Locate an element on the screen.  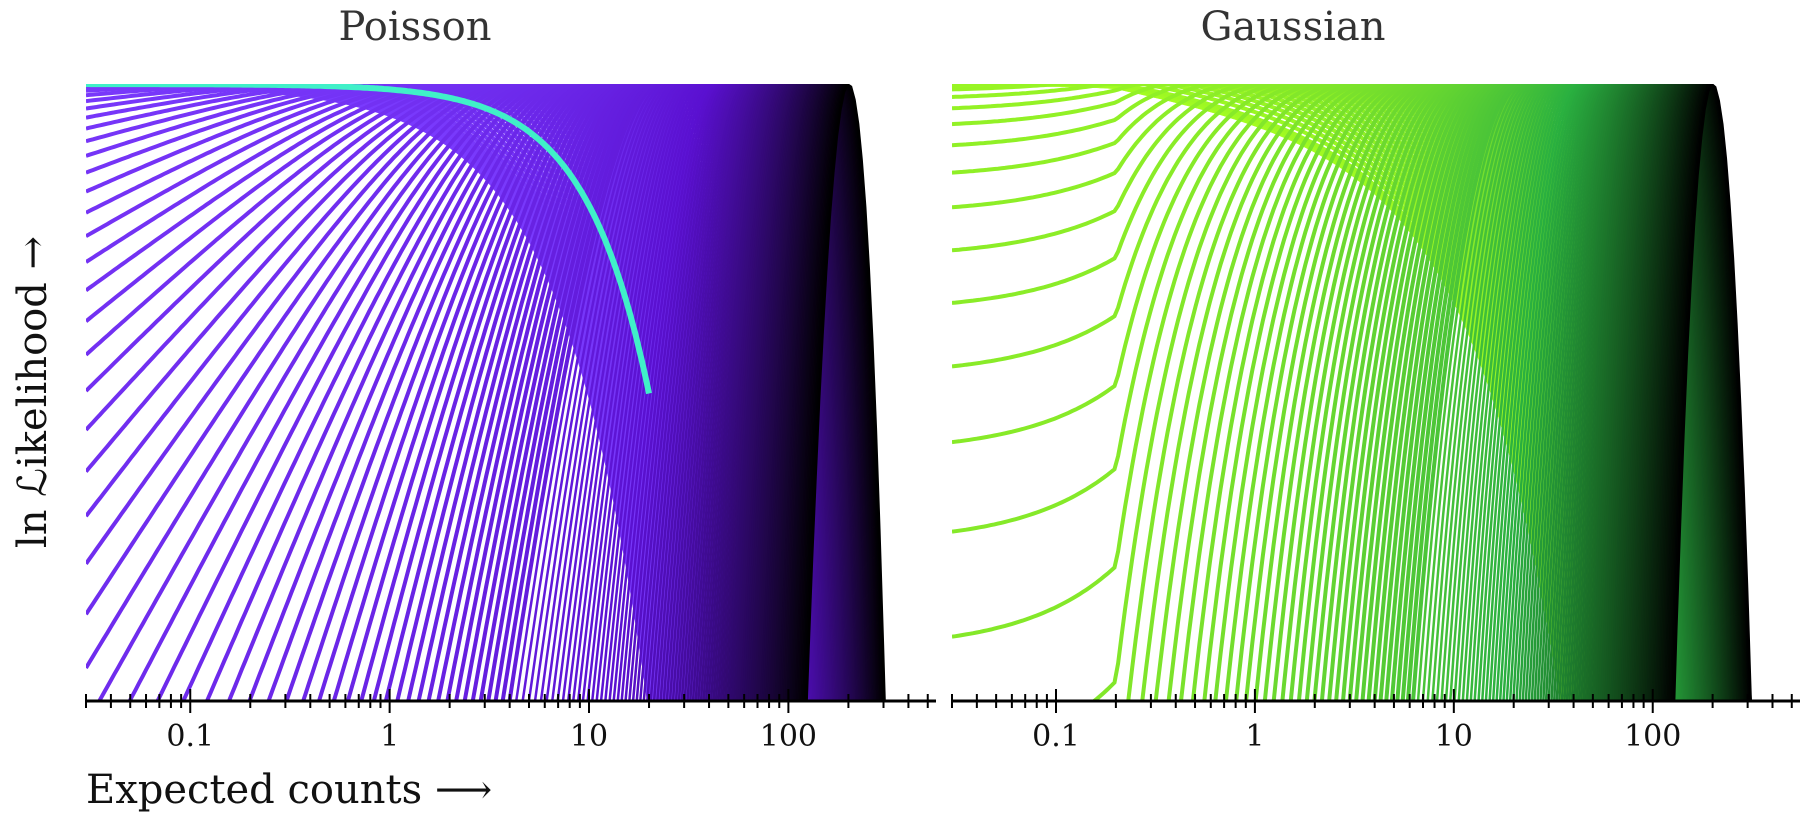
gaussian-title: Gaussian is located at coordinates (1292, 27).